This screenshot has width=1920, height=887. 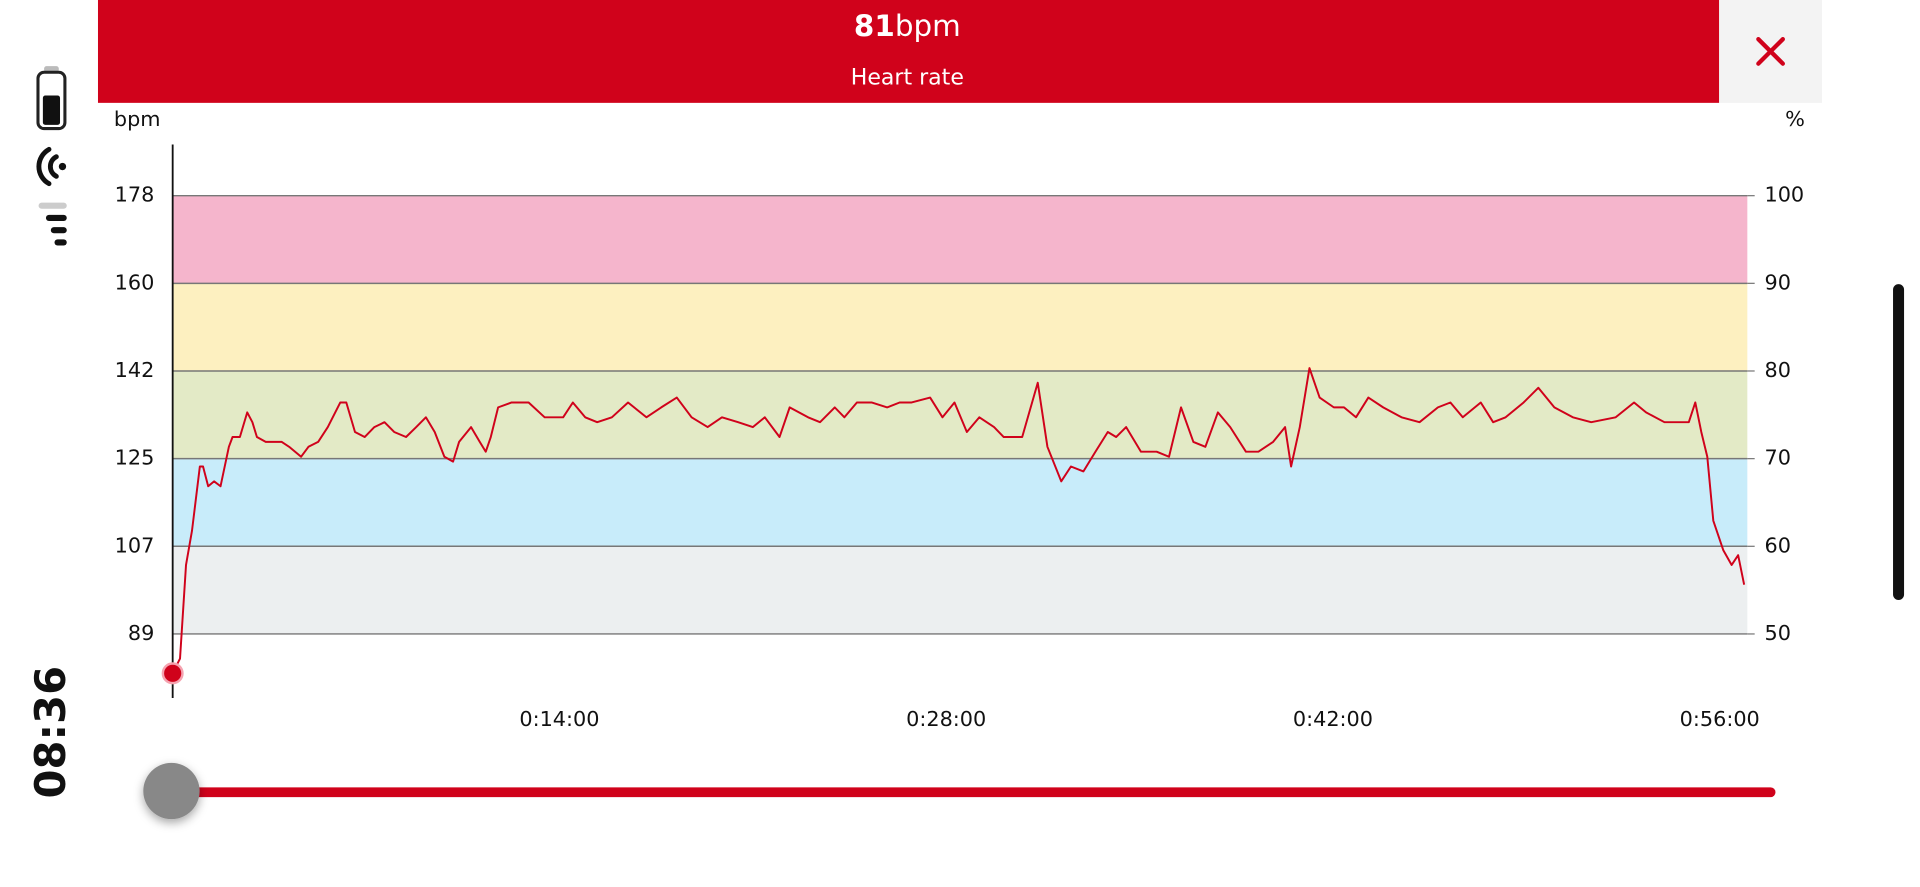 I want to click on y-tick-label: 142, so click(x=135, y=370).